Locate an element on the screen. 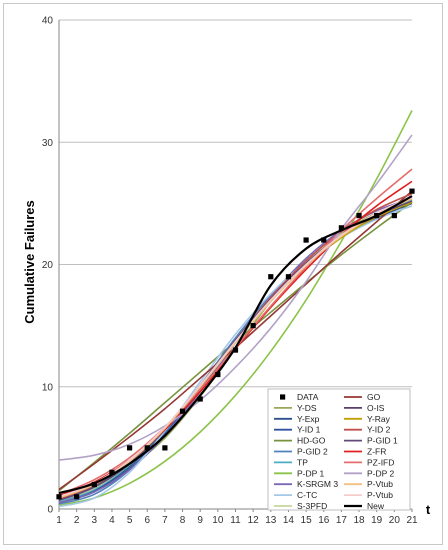  legend-label-s-3pfd: S-3PFD is located at coordinates (312, 506).